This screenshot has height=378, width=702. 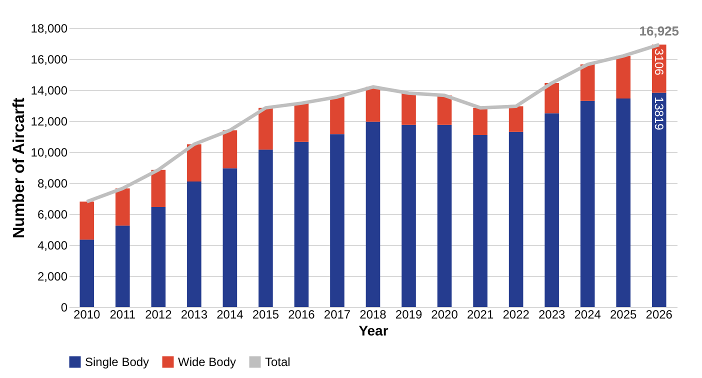 I want to click on x-tick-label: 2014, so click(x=230, y=315).